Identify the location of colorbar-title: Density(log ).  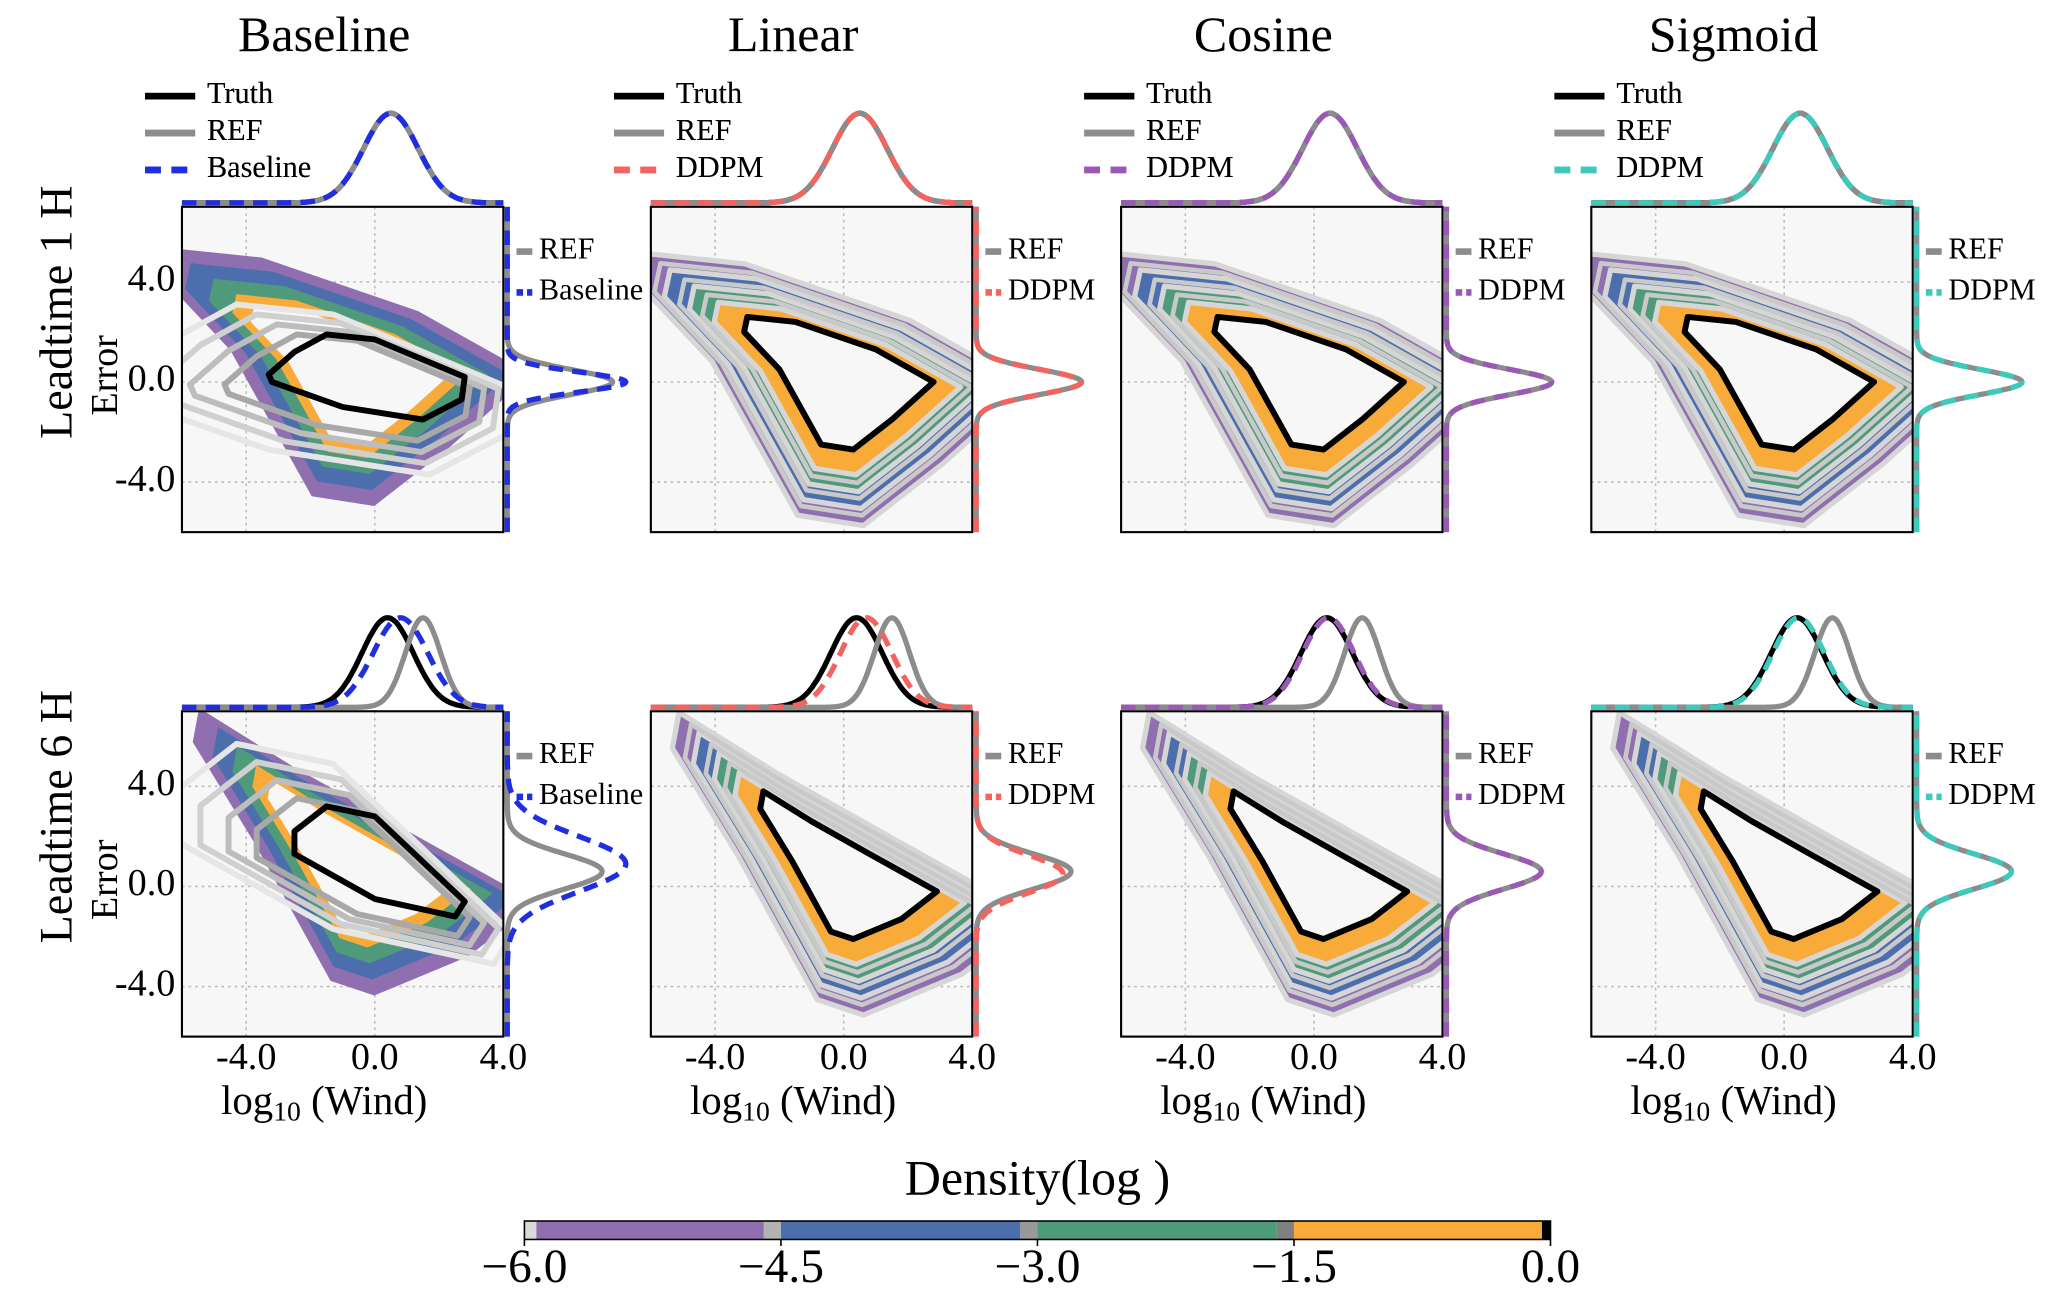
(1037, 1177).